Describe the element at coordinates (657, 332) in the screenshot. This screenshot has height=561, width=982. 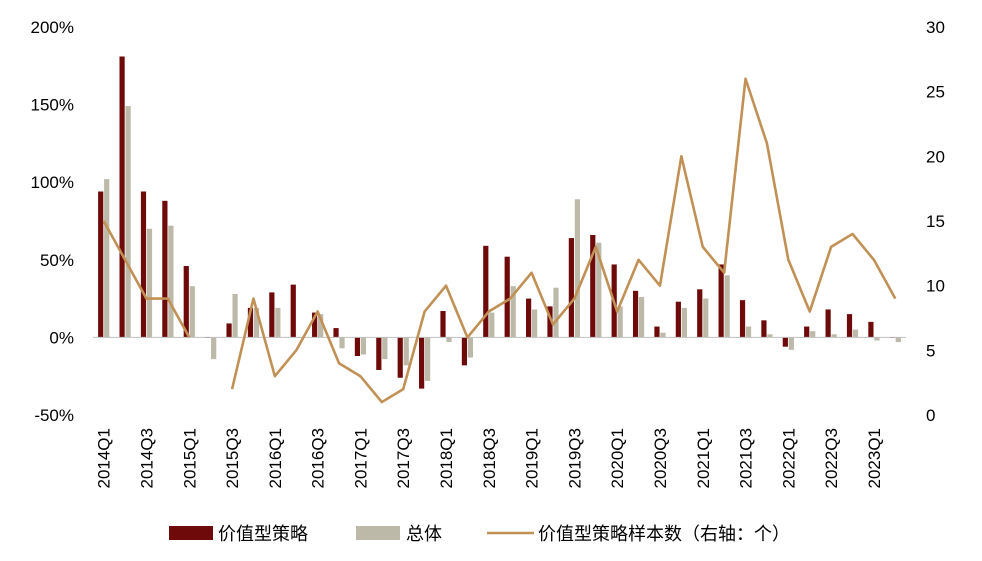
I see `bar-value-strategy-2020Q3` at that location.